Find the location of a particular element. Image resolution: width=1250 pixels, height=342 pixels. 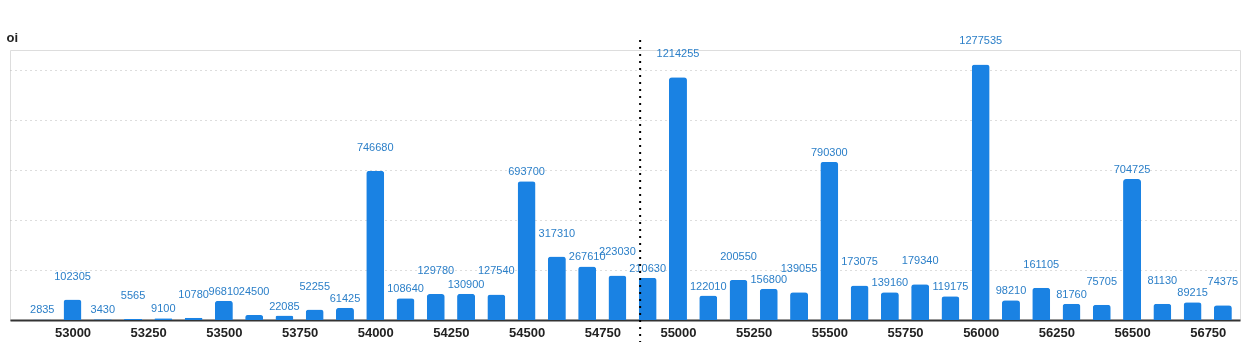

data-label: 9100 is located at coordinates (163, 308).